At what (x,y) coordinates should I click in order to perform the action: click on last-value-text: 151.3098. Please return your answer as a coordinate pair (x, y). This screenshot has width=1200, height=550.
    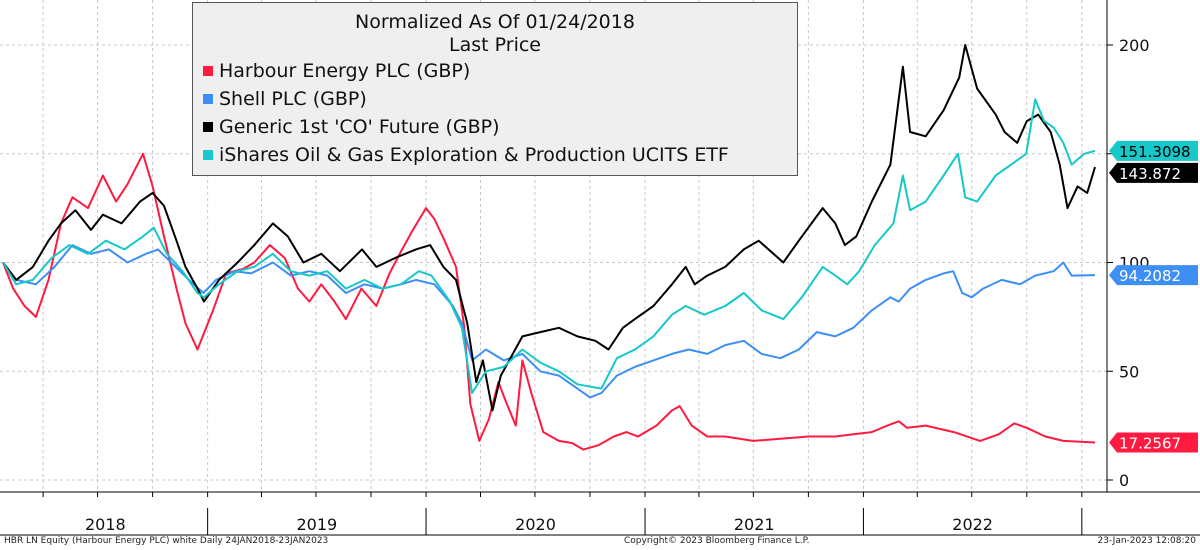
    Looking at the image, I should click on (1155, 152).